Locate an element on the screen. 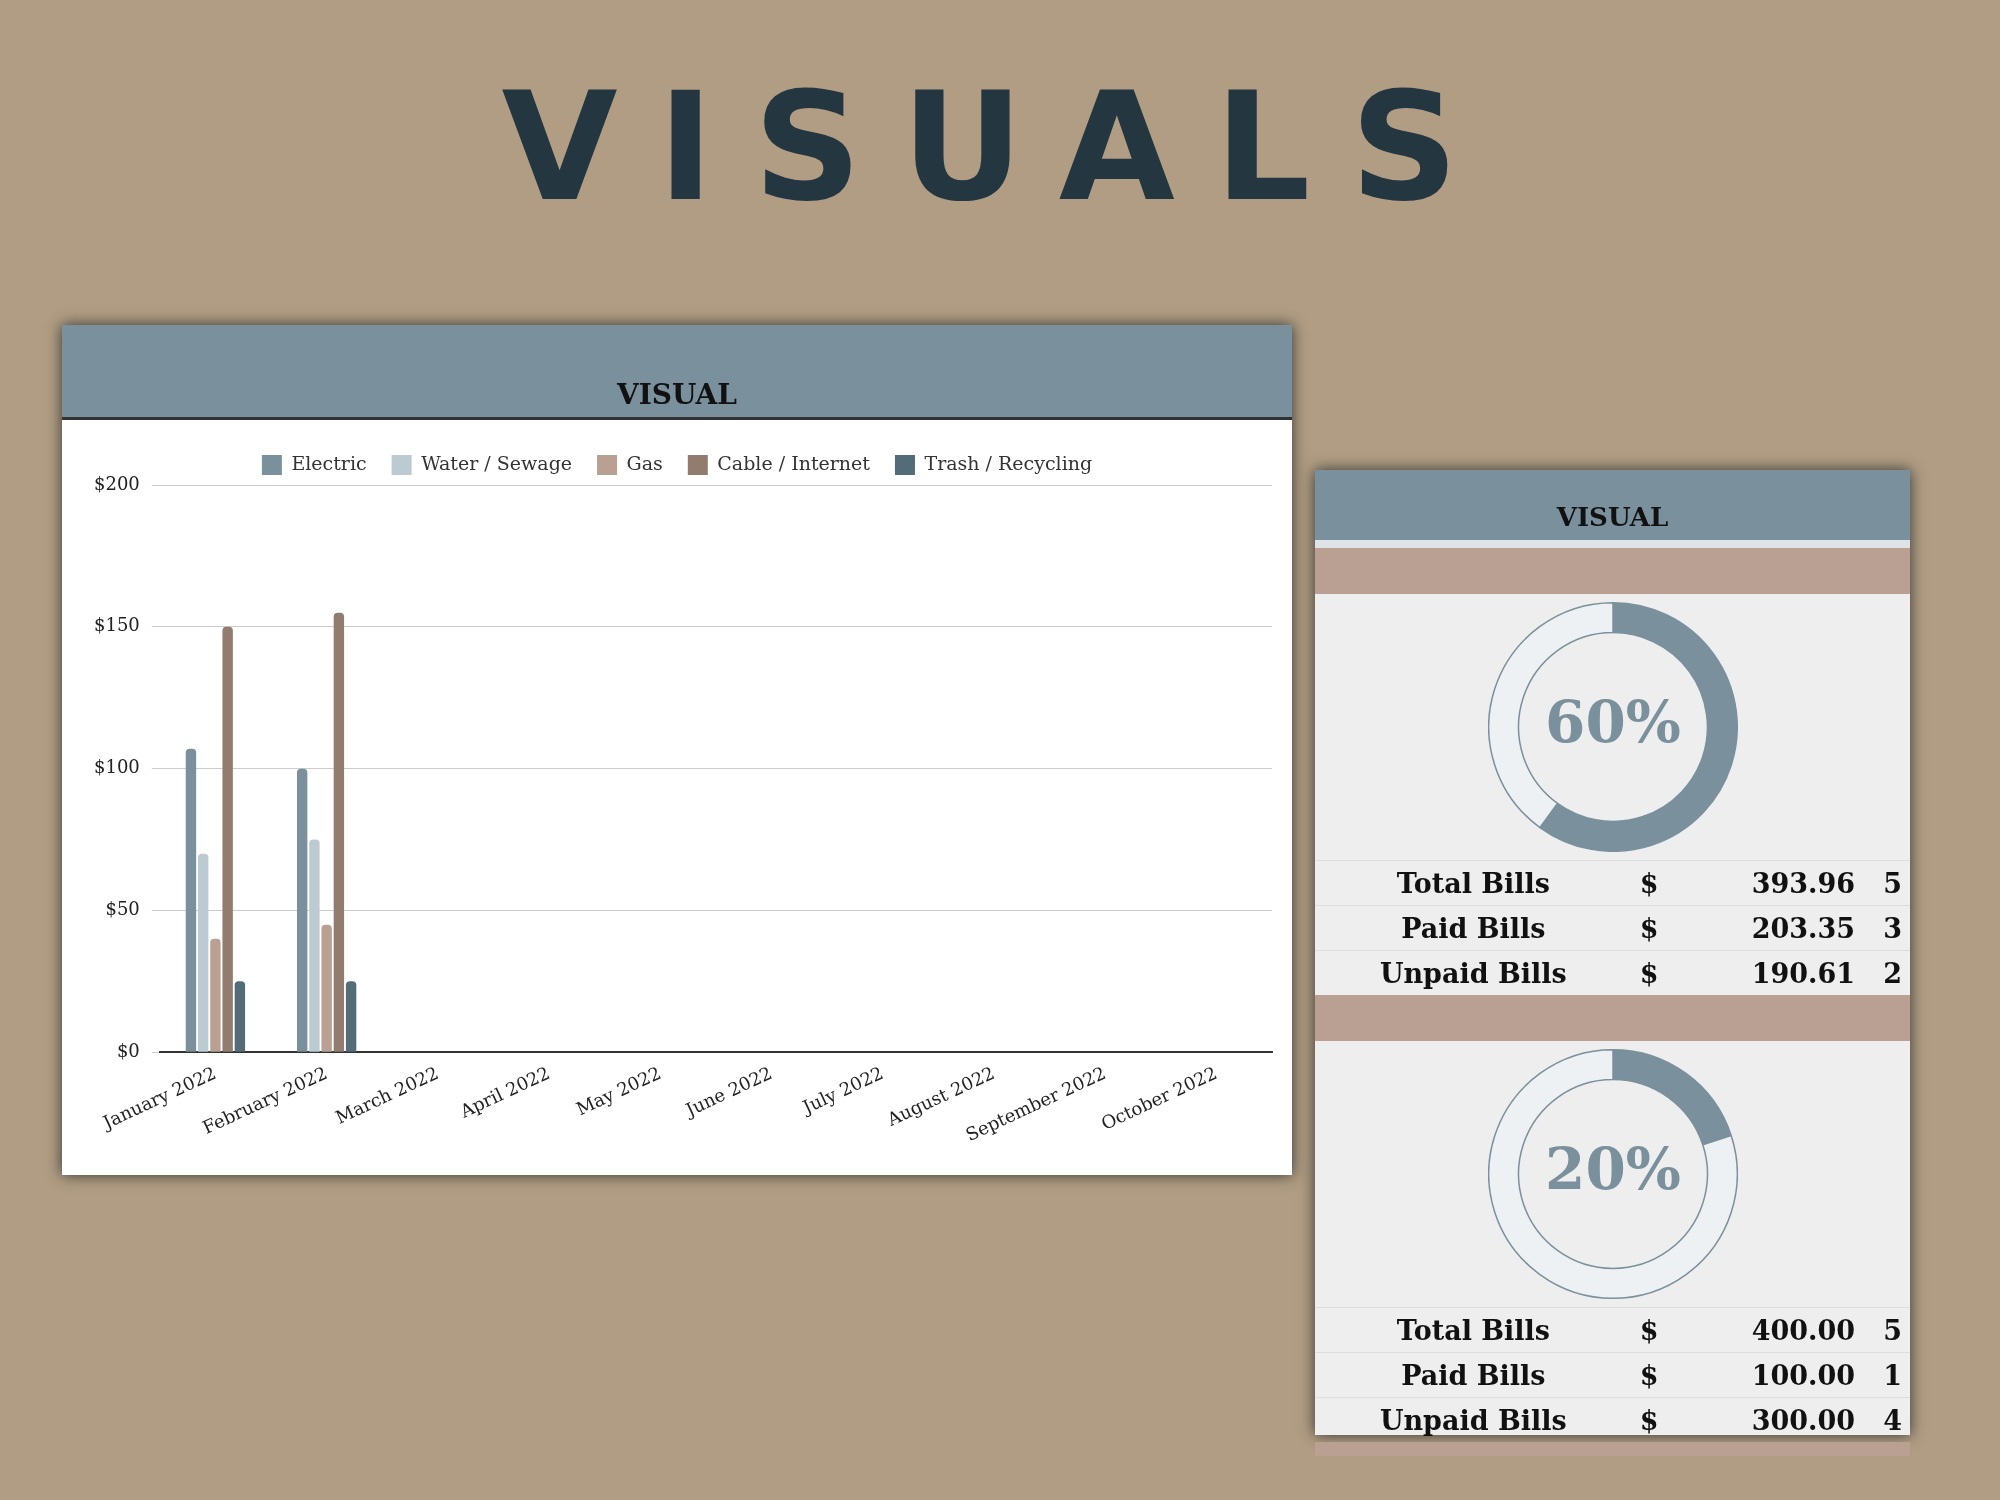 The image size is (2000, 1500). text: 100.00 is located at coordinates (1771, 1375).